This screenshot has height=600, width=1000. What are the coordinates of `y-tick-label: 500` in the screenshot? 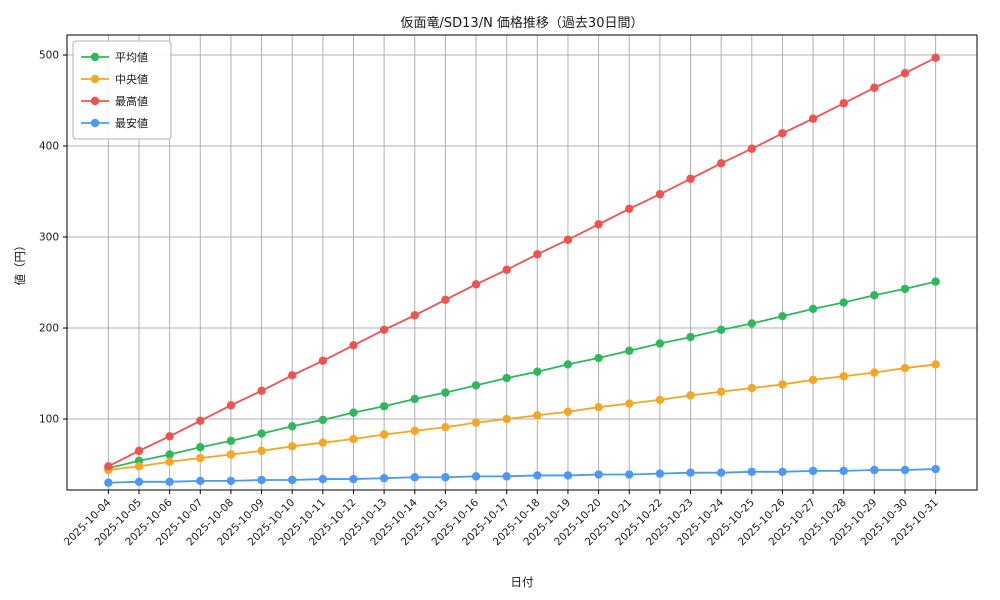 It's located at (49, 56).